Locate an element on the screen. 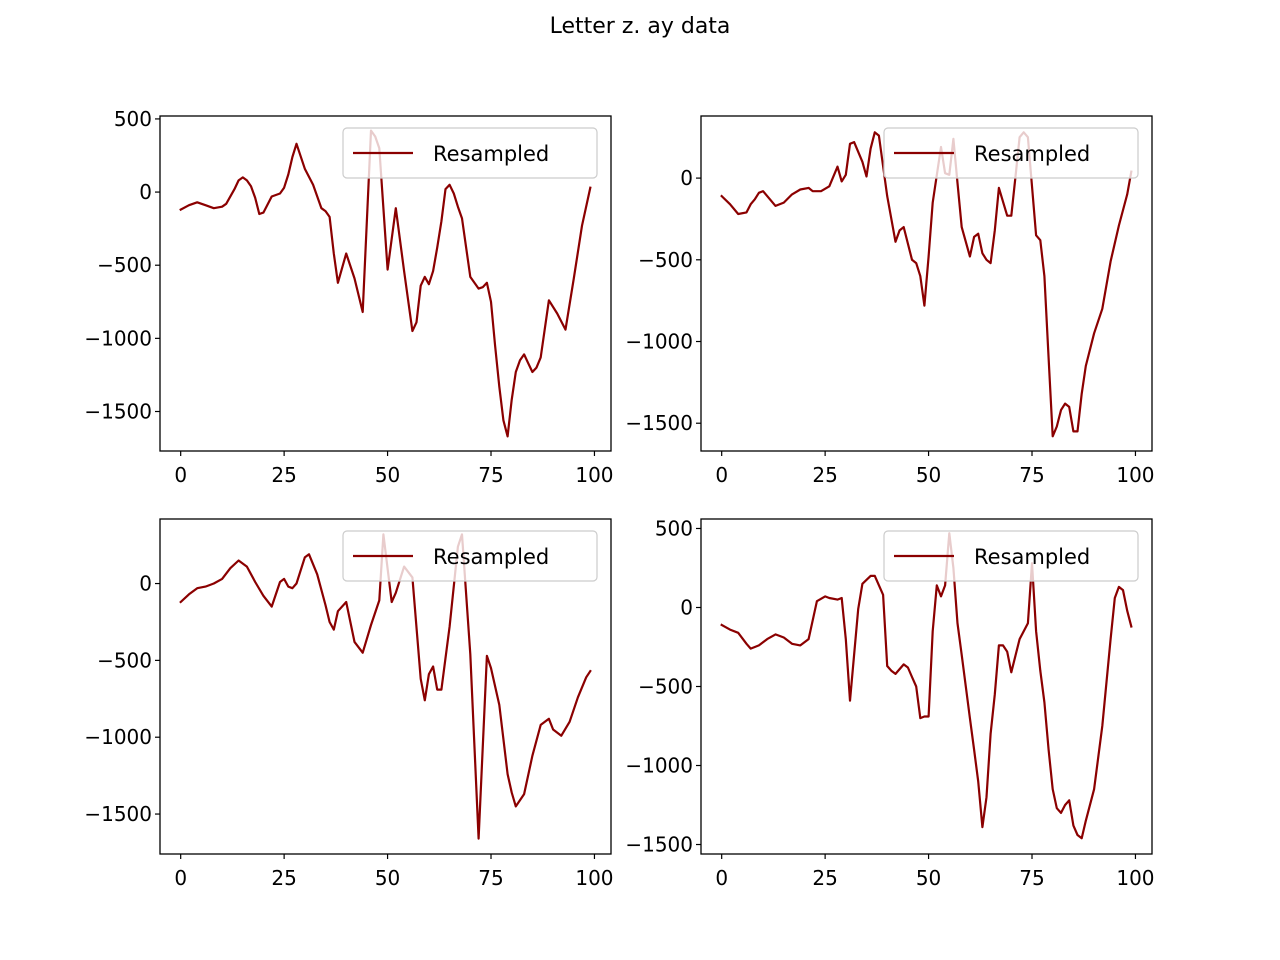  figure-title: Letter z. ay data is located at coordinates (640, 26).